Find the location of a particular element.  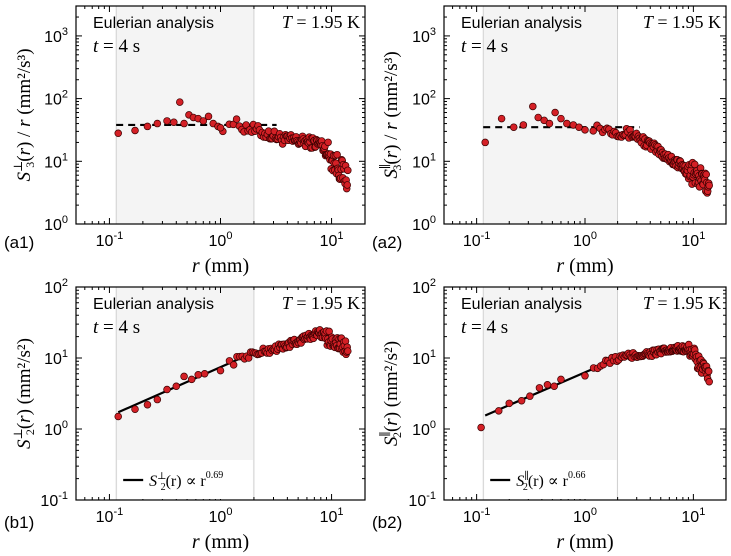

panel-label: (a1) is located at coordinates (19, 242).